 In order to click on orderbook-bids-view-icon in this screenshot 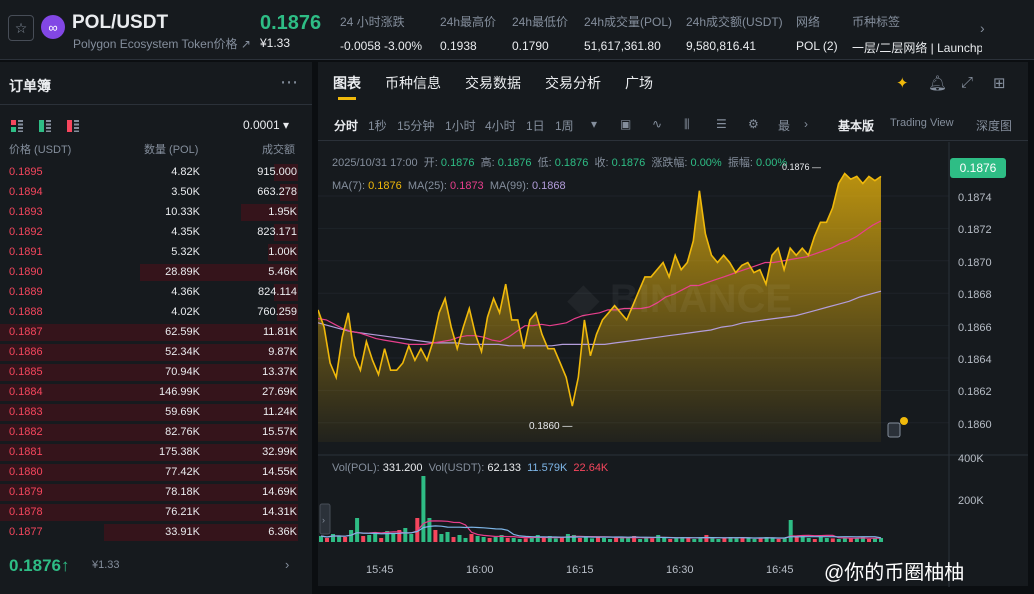, I will do `click(45, 126)`.